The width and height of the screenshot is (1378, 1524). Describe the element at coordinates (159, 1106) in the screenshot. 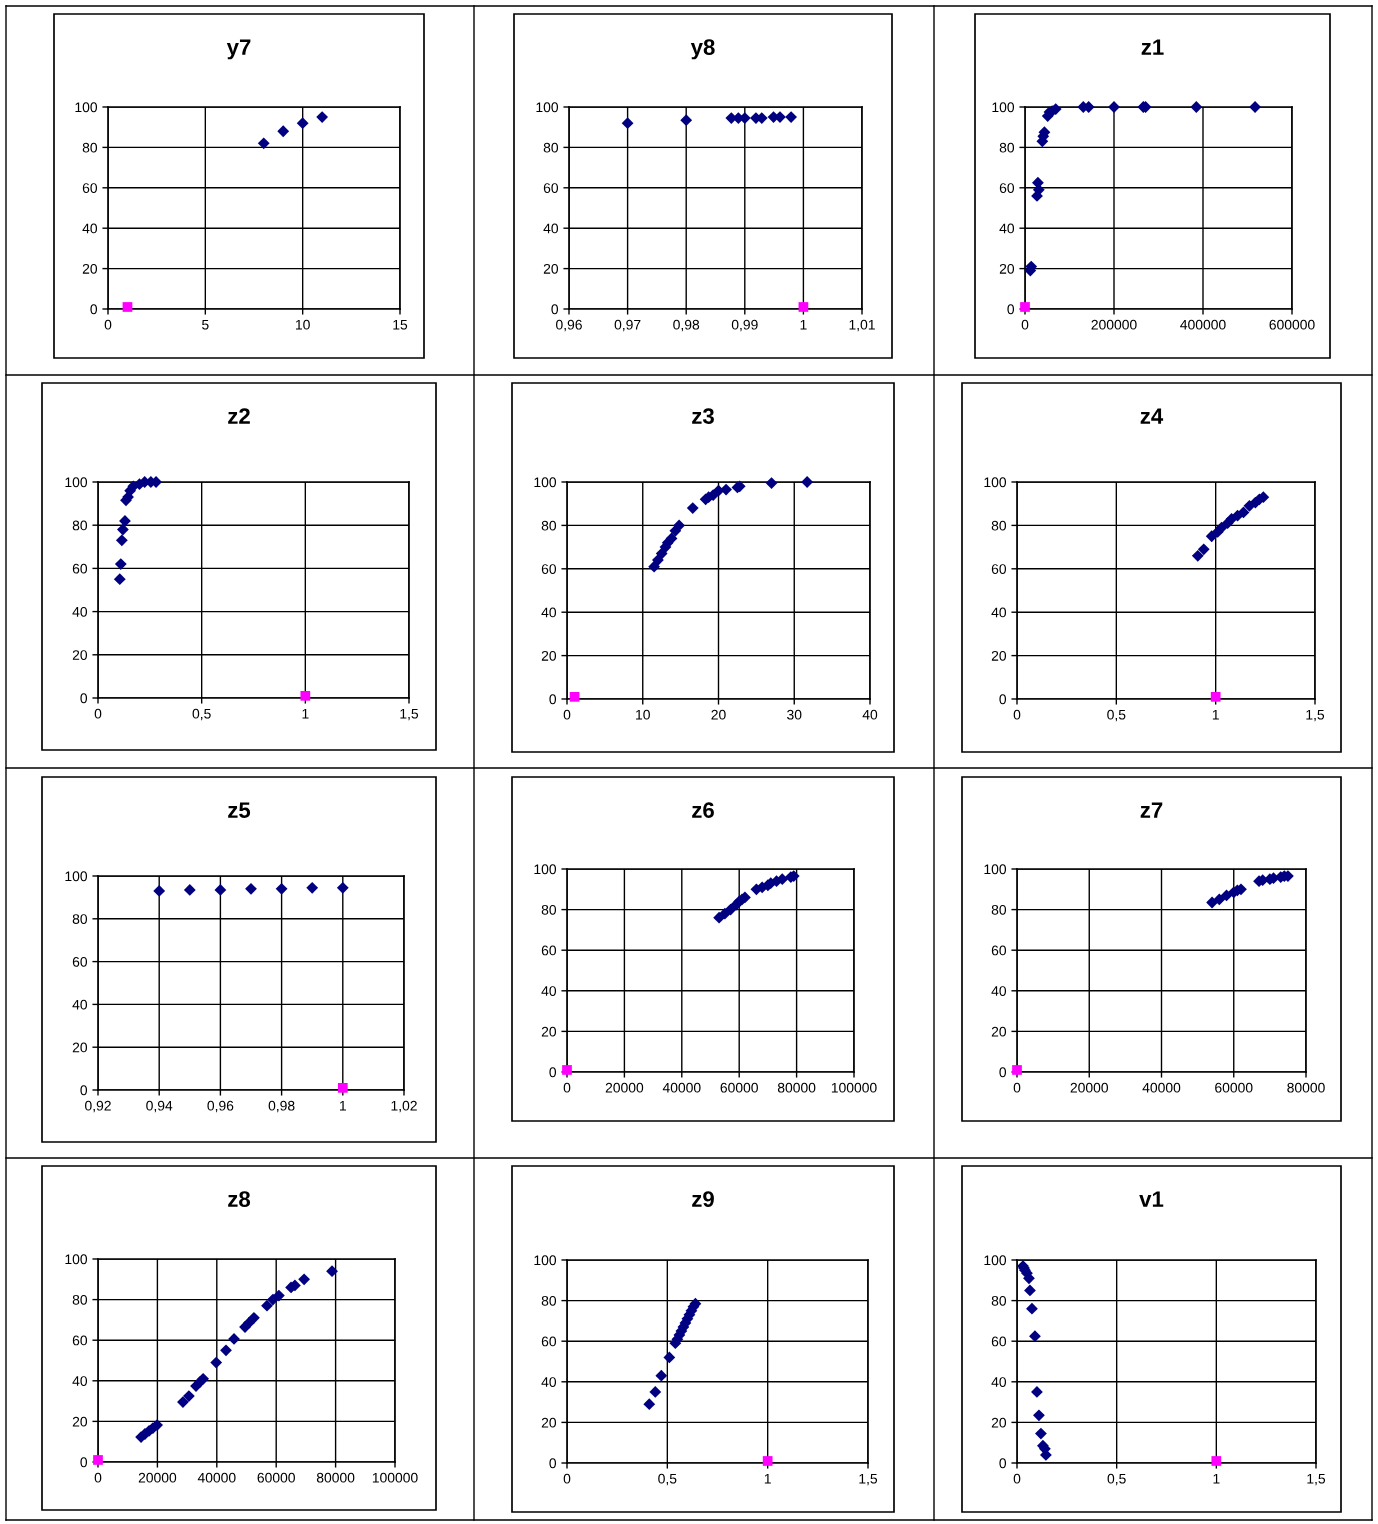

I see `x-tick-label: 0,94` at that location.